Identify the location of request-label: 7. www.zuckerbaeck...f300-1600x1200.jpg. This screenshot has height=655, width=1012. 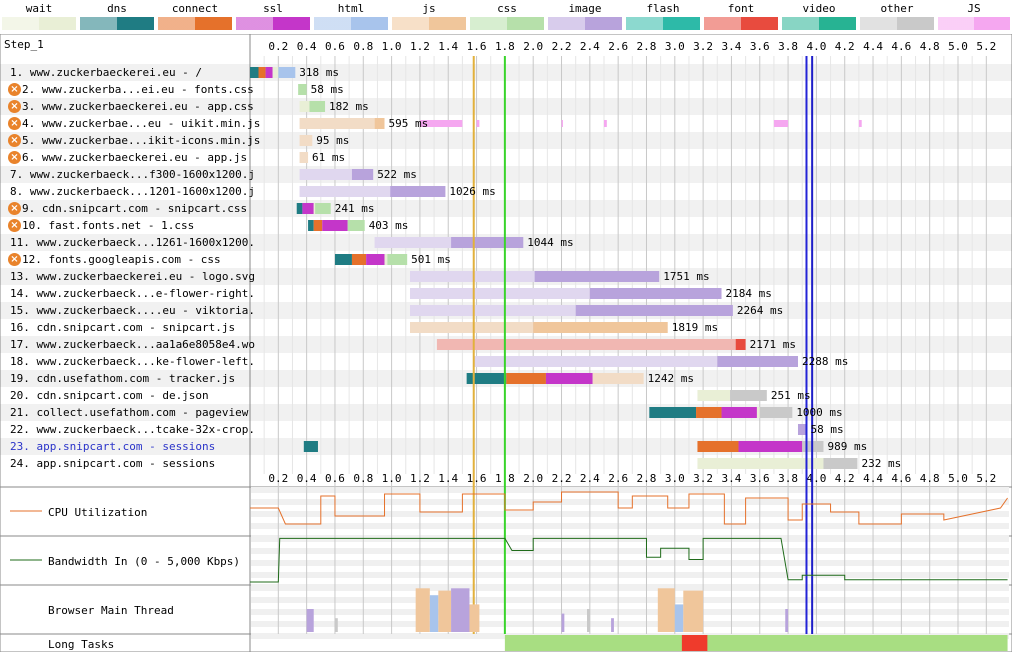
(133, 174).